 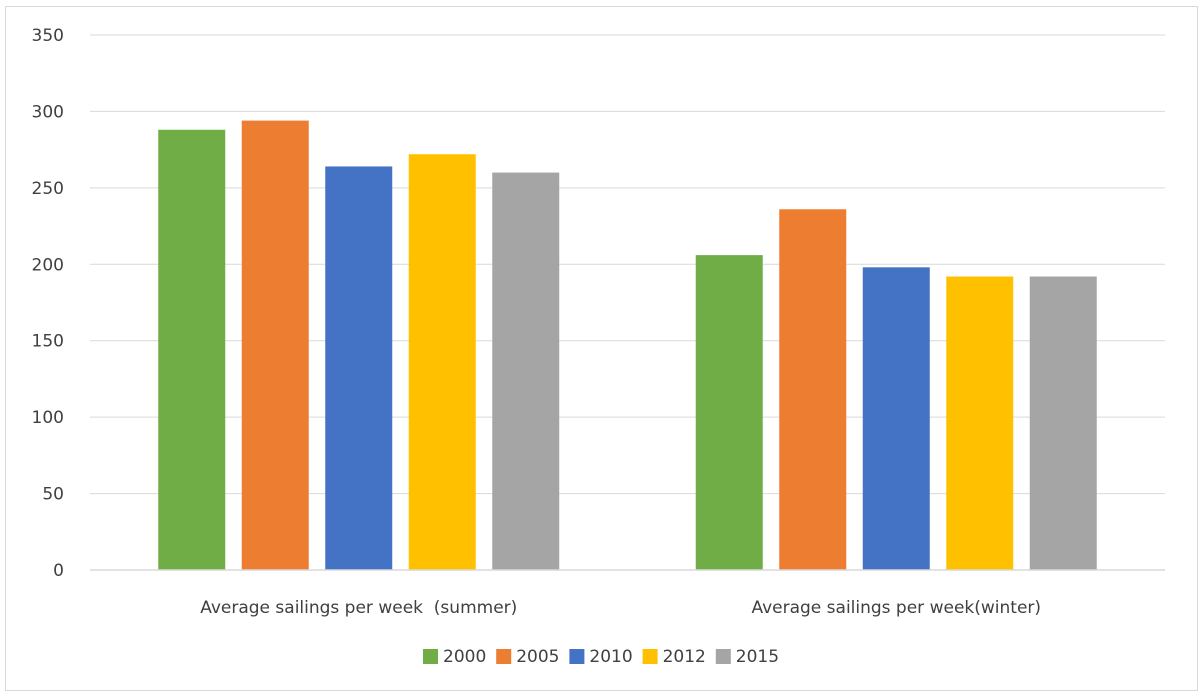 I want to click on legend-swatch-2005, so click(x=504, y=656).